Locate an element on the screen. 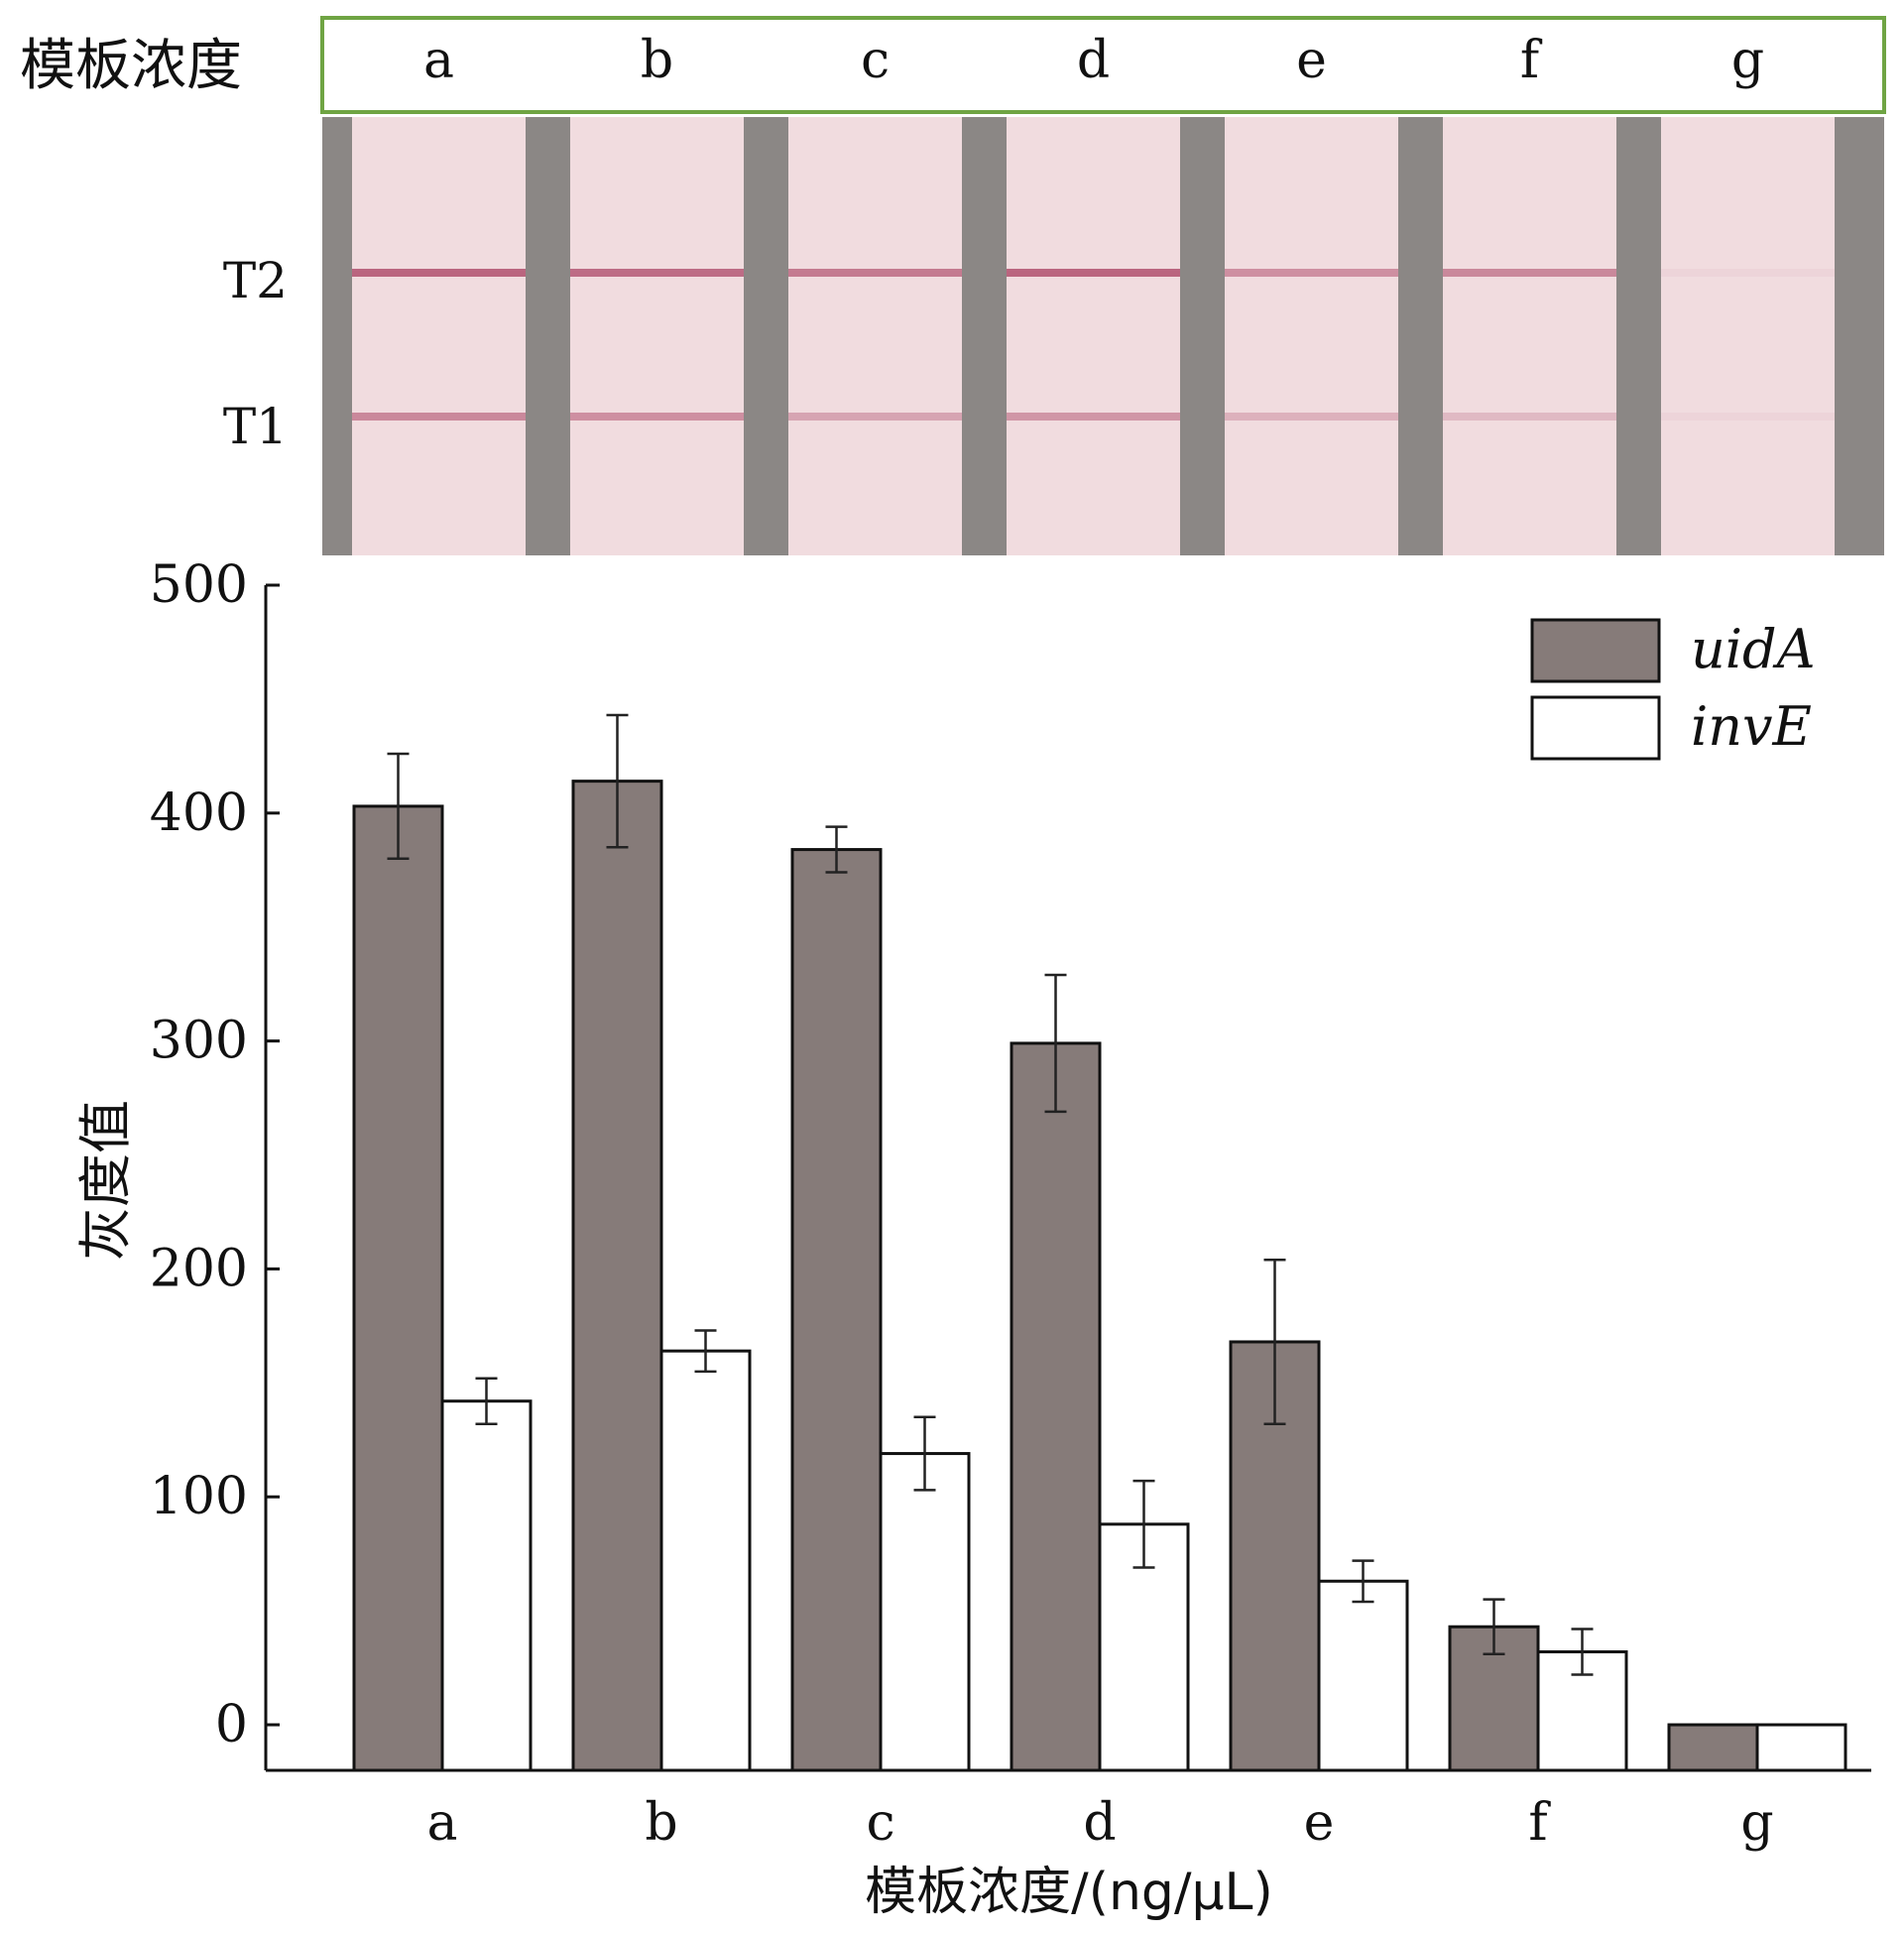 Image resolution: width=1904 pixels, height=1934 pixels. error-bar-uidA-e is located at coordinates (1274, 1341).